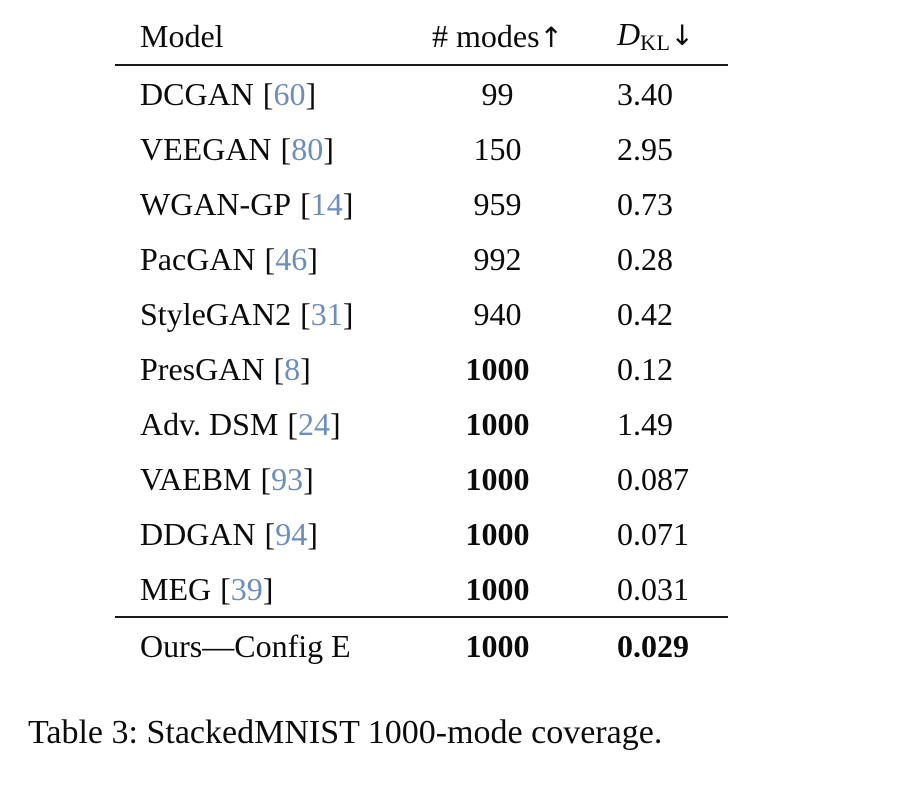 The height and width of the screenshot is (802, 922). I want to click on table-row-veegan: VEEGAN [80] 150 2.95, so click(421, 148).